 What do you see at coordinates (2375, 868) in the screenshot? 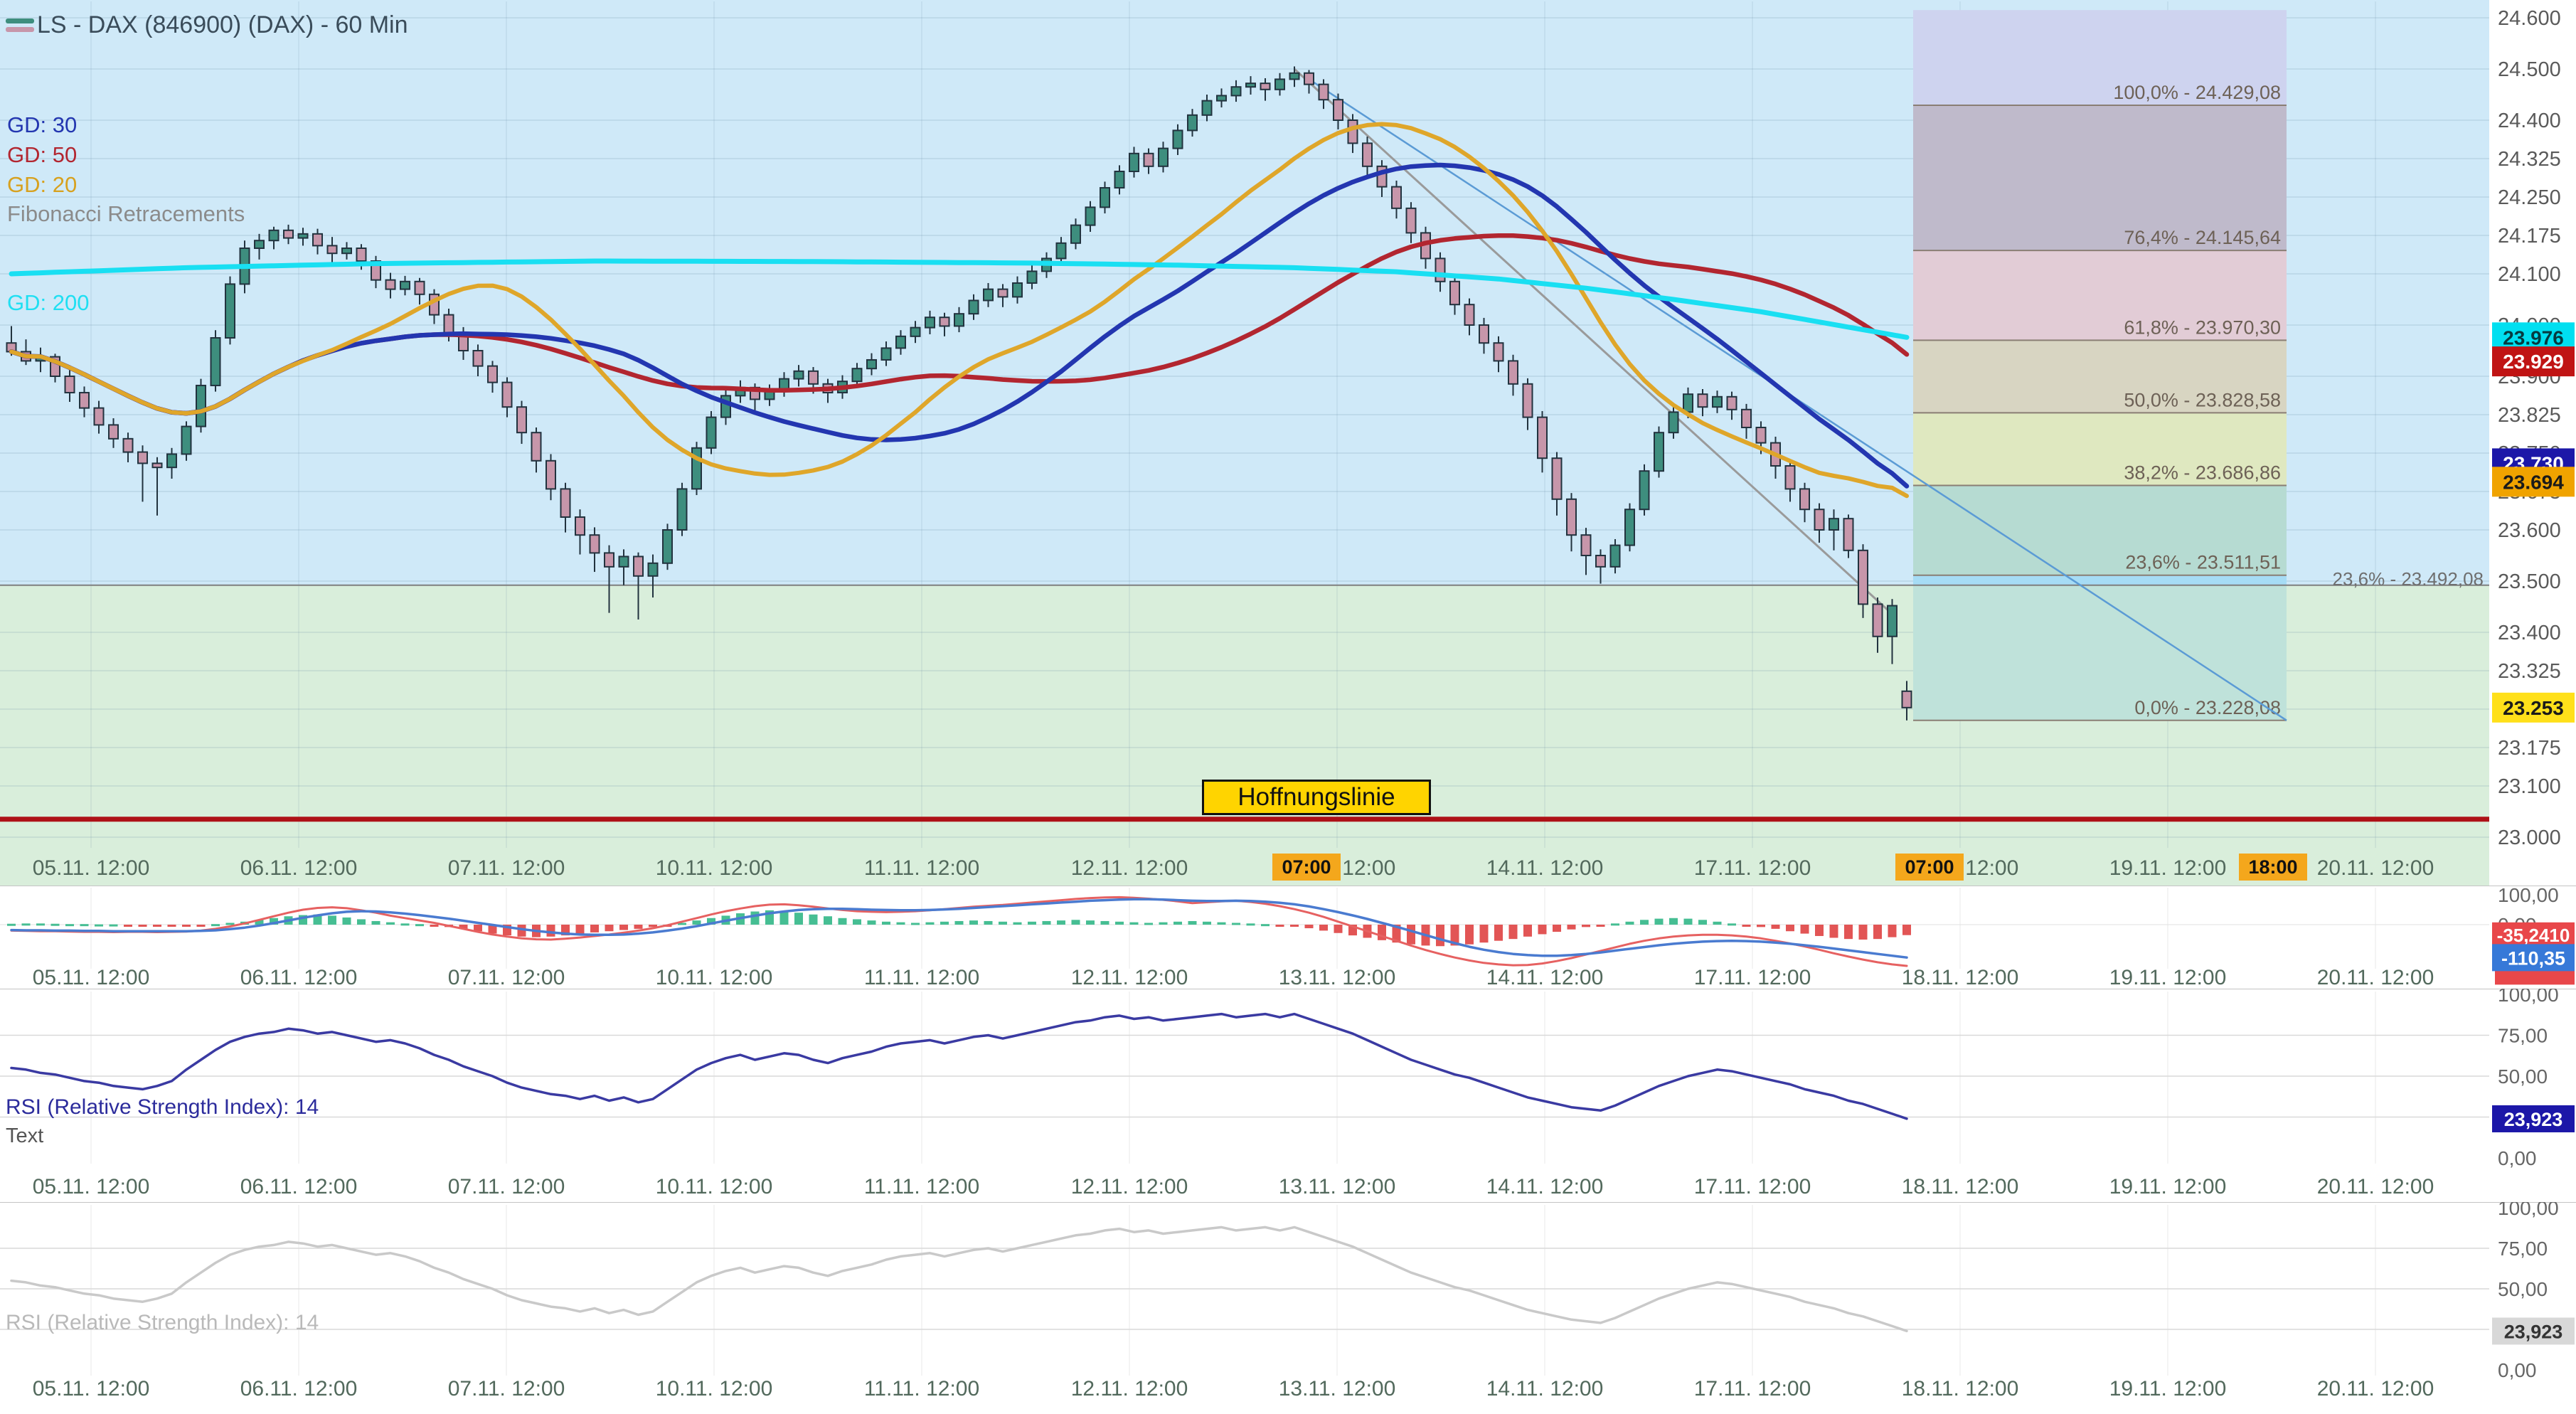
I see `time-axis-label: 20.11. 12:00` at bounding box center [2375, 868].